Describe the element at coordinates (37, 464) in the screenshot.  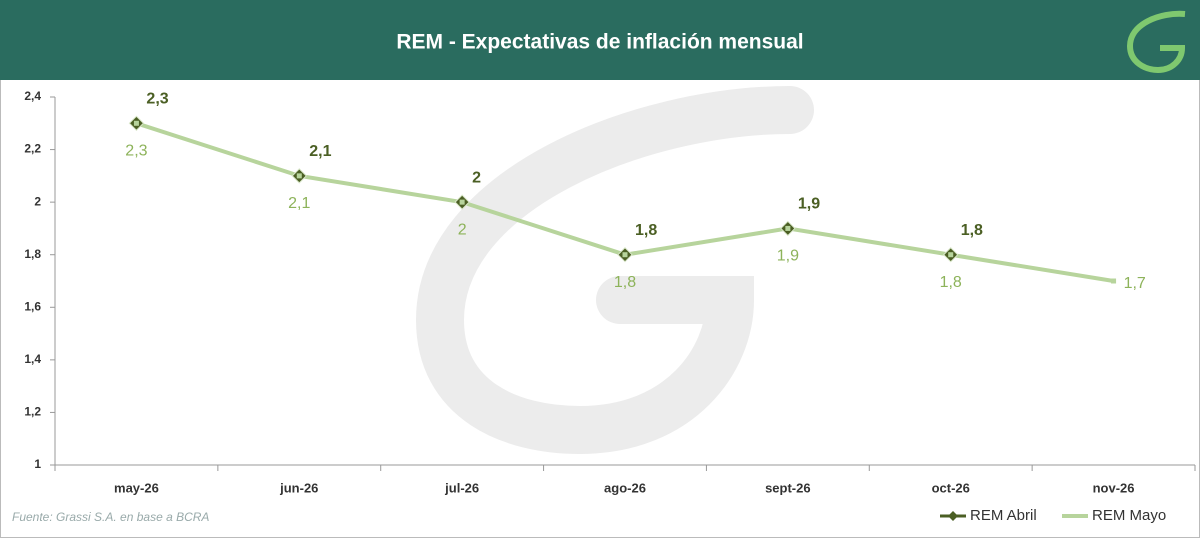
I see `y-tick-label: 1` at that location.